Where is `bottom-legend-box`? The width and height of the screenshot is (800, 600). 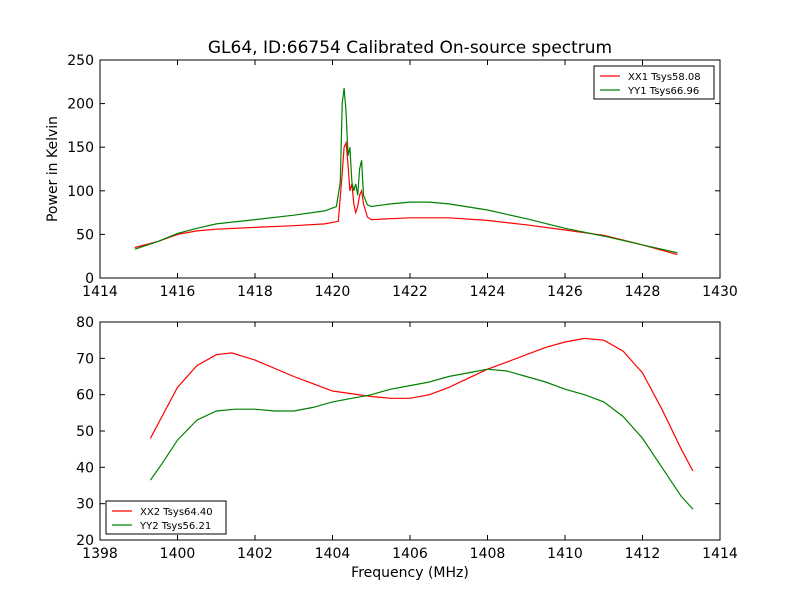 bottom-legend-box is located at coordinates (166, 517).